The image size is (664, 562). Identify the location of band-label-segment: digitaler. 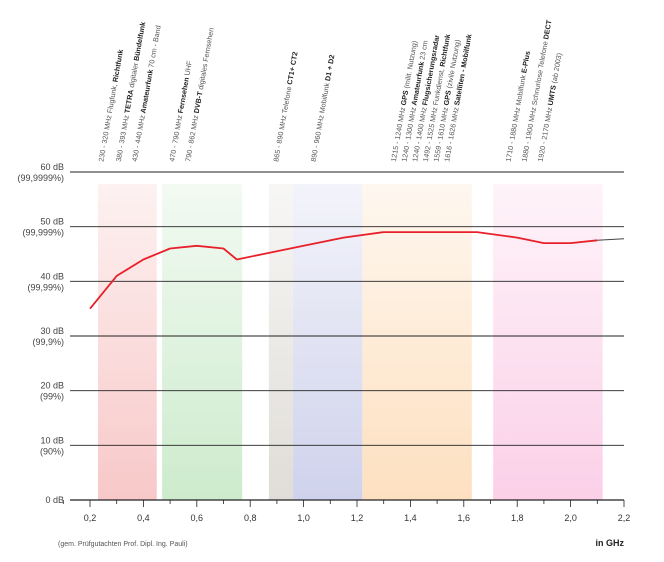
(134, 75).